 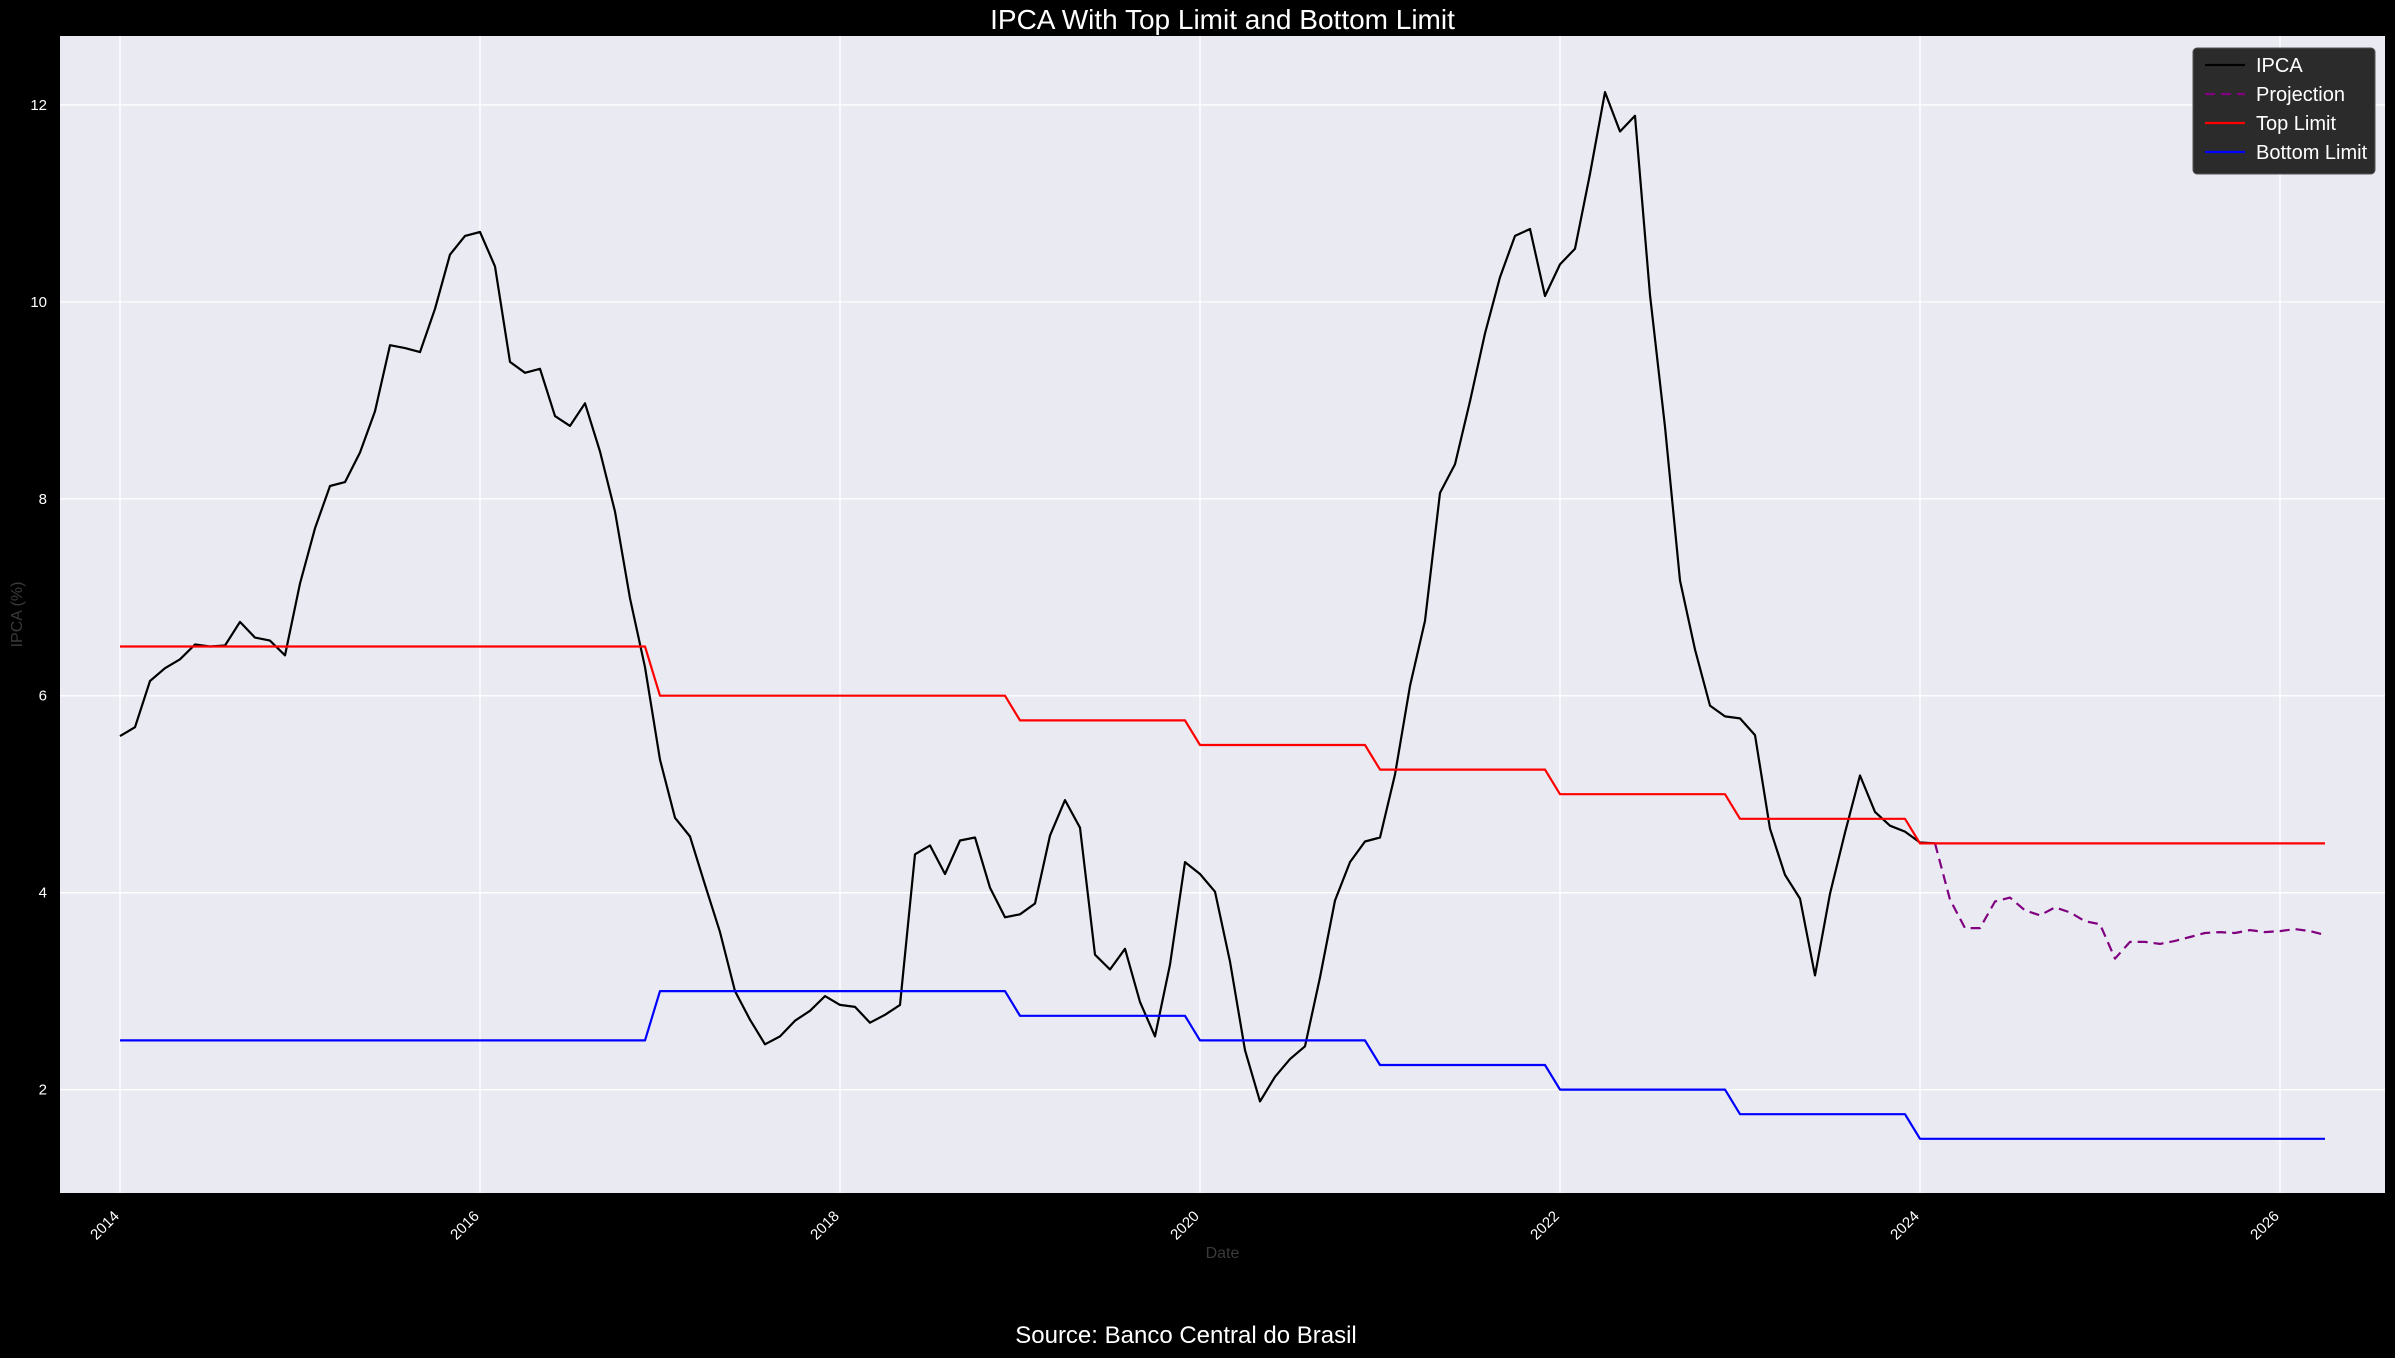 I want to click on y-tick-label: 4, so click(x=43, y=893).